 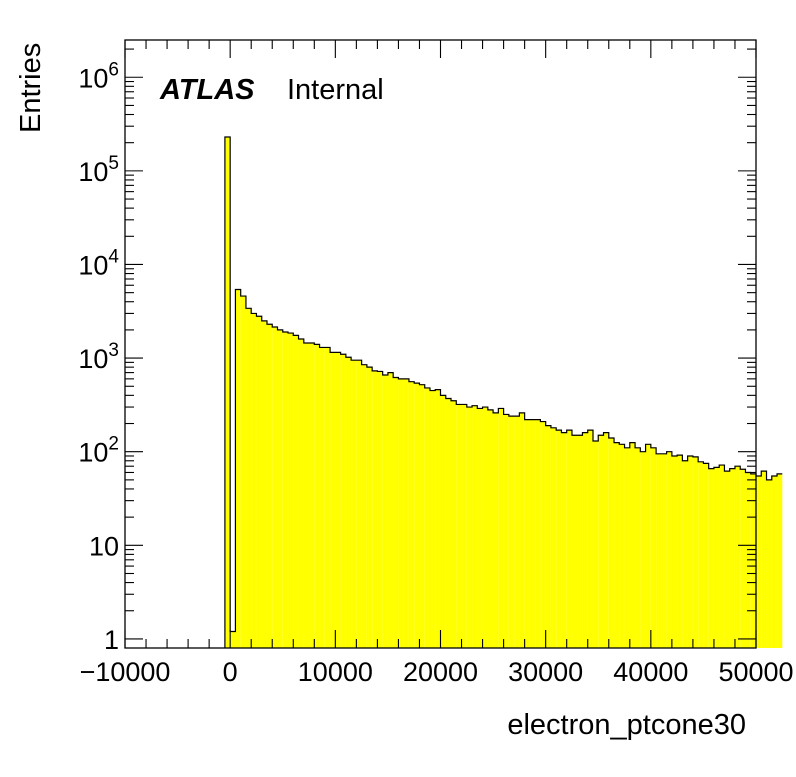 I want to click on x-tick-label: −10000, so click(x=125, y=672).